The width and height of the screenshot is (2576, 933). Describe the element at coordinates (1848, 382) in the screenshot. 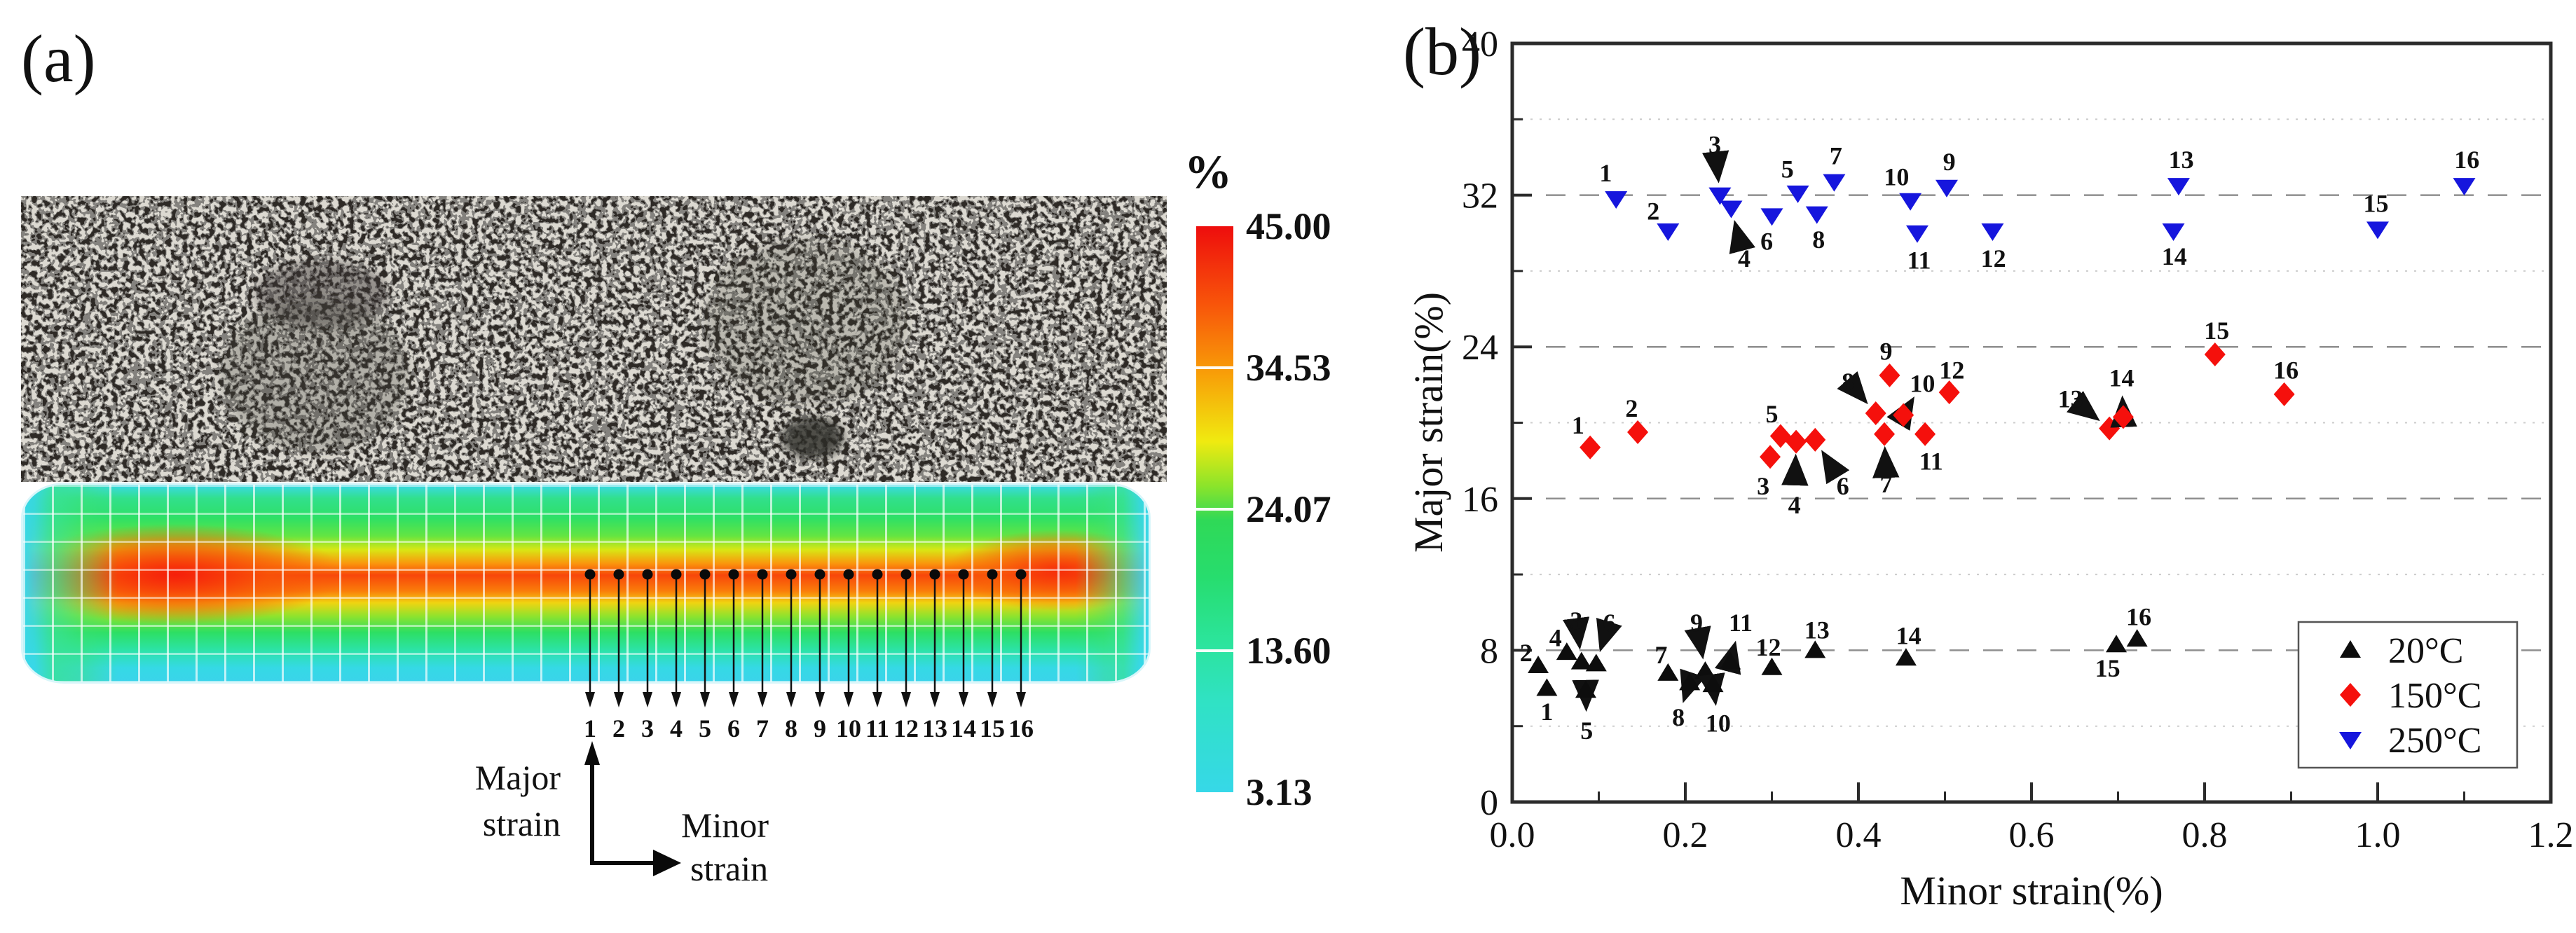

I see `point-number-label: 8` at that location.